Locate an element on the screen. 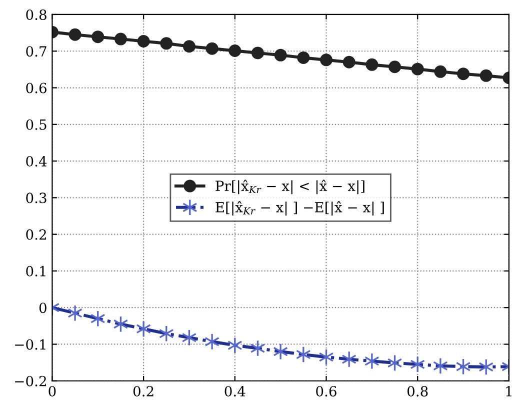 The width and height of the screenshot is (522, 414). y-tick-label: 0.2 is located at coordinates (36, 234).